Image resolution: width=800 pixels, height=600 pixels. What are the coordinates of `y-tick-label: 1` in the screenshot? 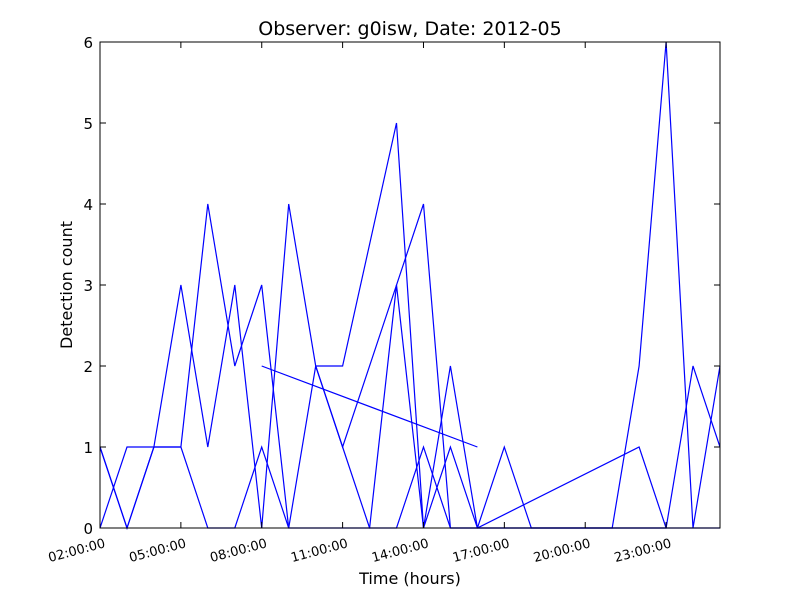 It's located at (88, 448).